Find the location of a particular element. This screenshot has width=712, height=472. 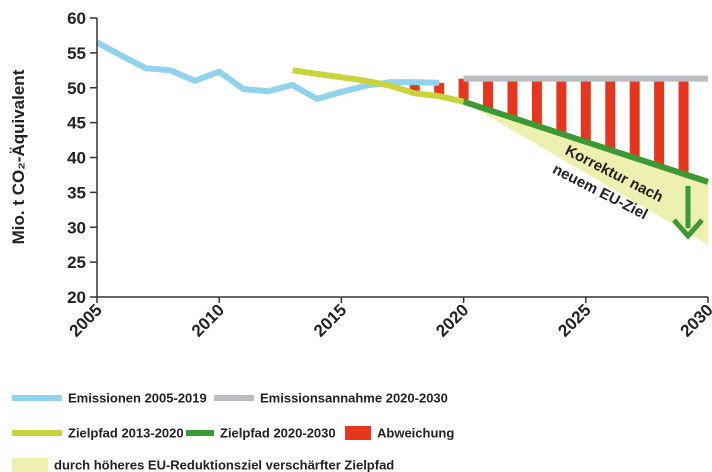

y-axis-label: Mio. t CO₂-Äquivalent is located at coordinates (18, 156).